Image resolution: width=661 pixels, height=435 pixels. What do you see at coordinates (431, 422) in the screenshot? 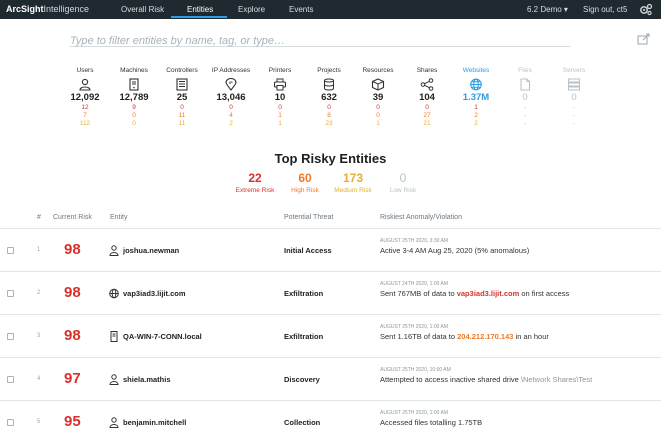
I see `description-text: Accessed files totalling 1.75TB` at bounding box center [431, 422].